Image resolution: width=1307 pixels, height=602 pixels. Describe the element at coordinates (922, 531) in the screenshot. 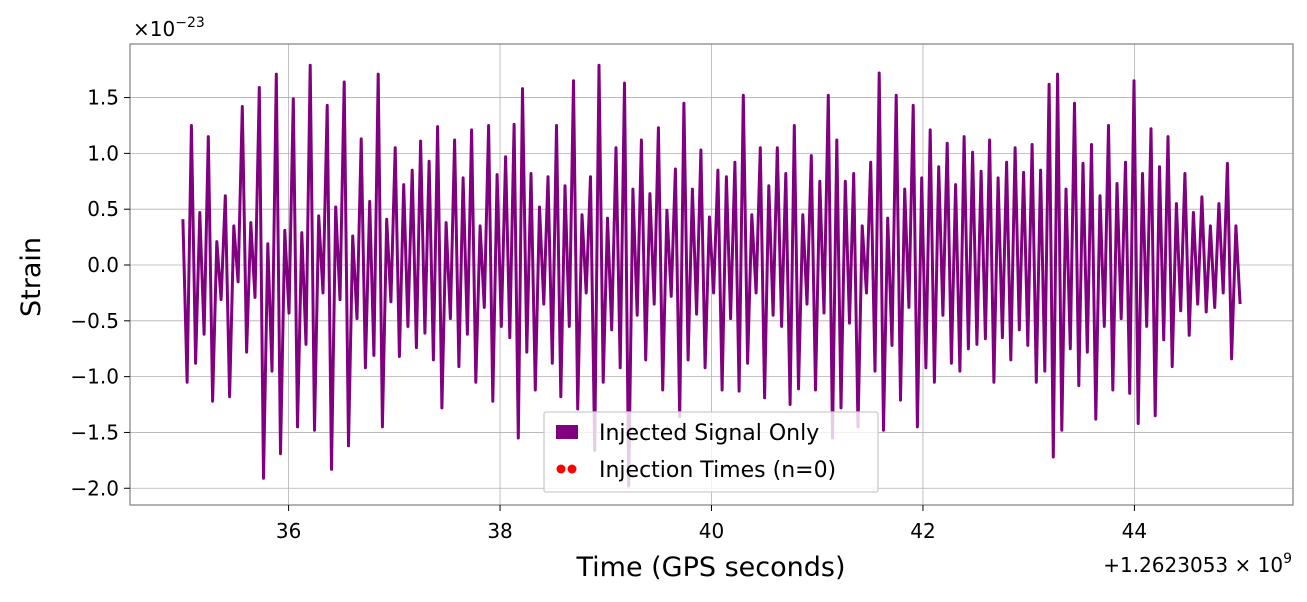

I see `x-tick-label: 42` at that location.